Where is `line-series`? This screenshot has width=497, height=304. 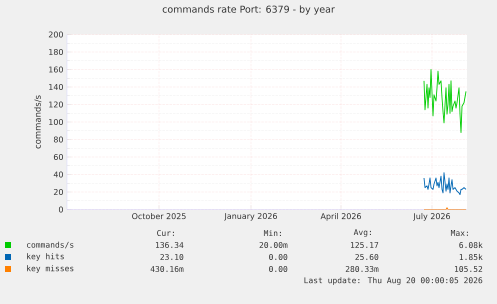 line-series is located at coordinates (445, 101).